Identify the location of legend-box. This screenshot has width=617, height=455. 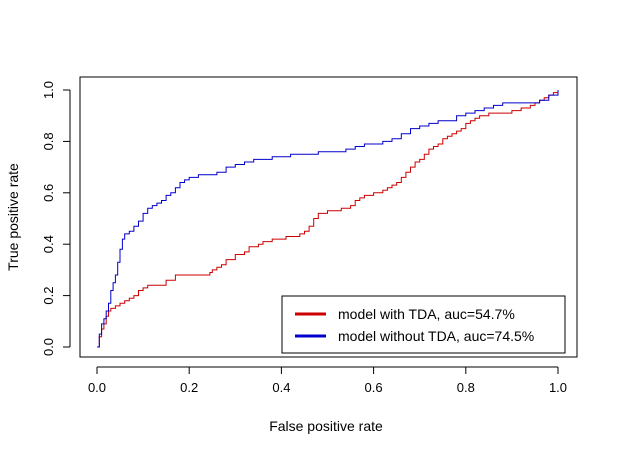
(423, 324).